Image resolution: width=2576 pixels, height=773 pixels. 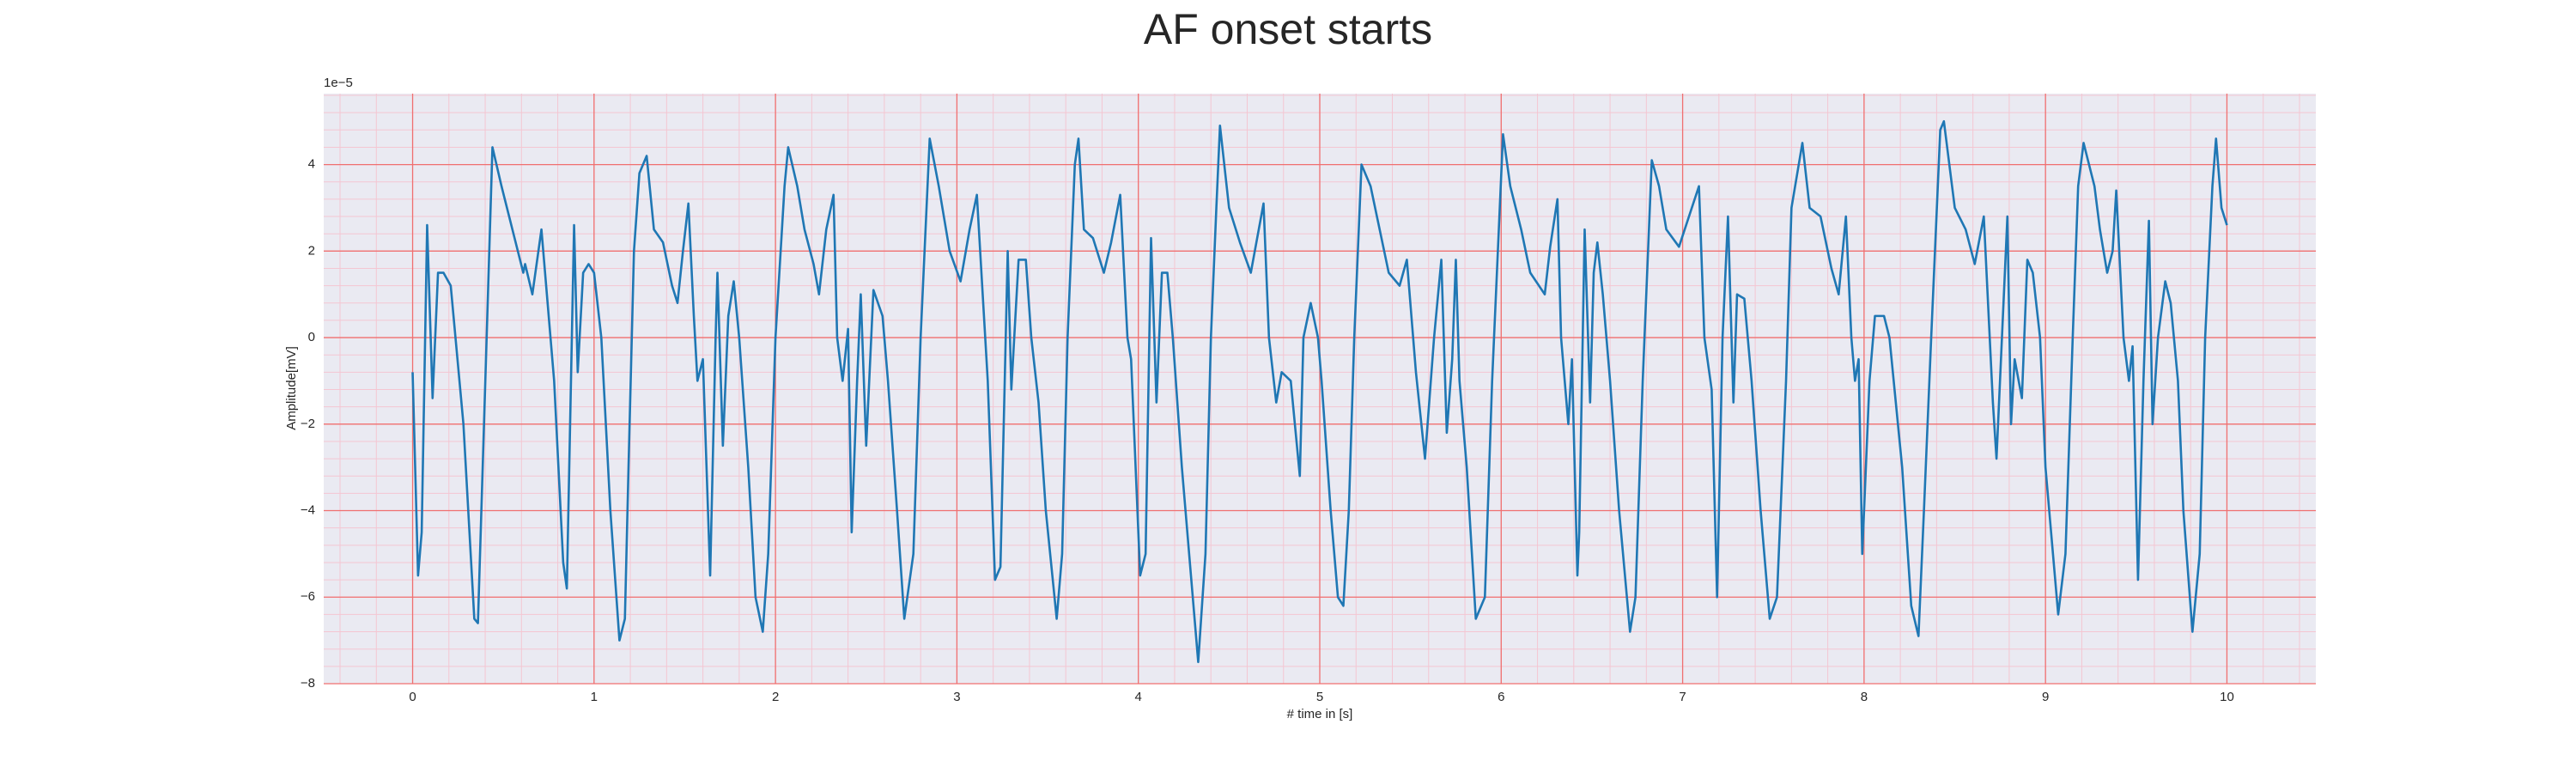 What do you see at coordinates (308, 424) in the screenshot?
I see `y-tick-label: −2` at bounding box center [308, 424].